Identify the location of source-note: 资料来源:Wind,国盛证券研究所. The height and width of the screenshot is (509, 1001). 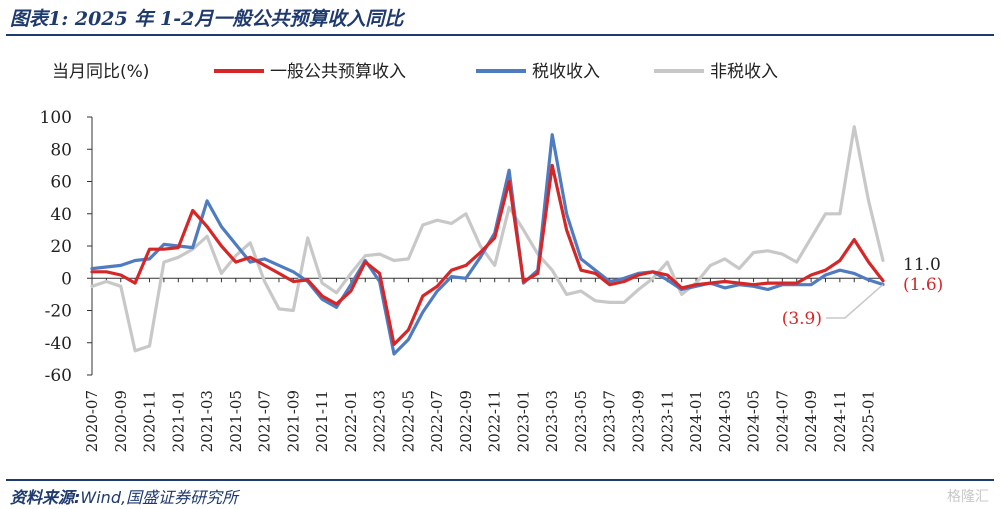
(124, 496).